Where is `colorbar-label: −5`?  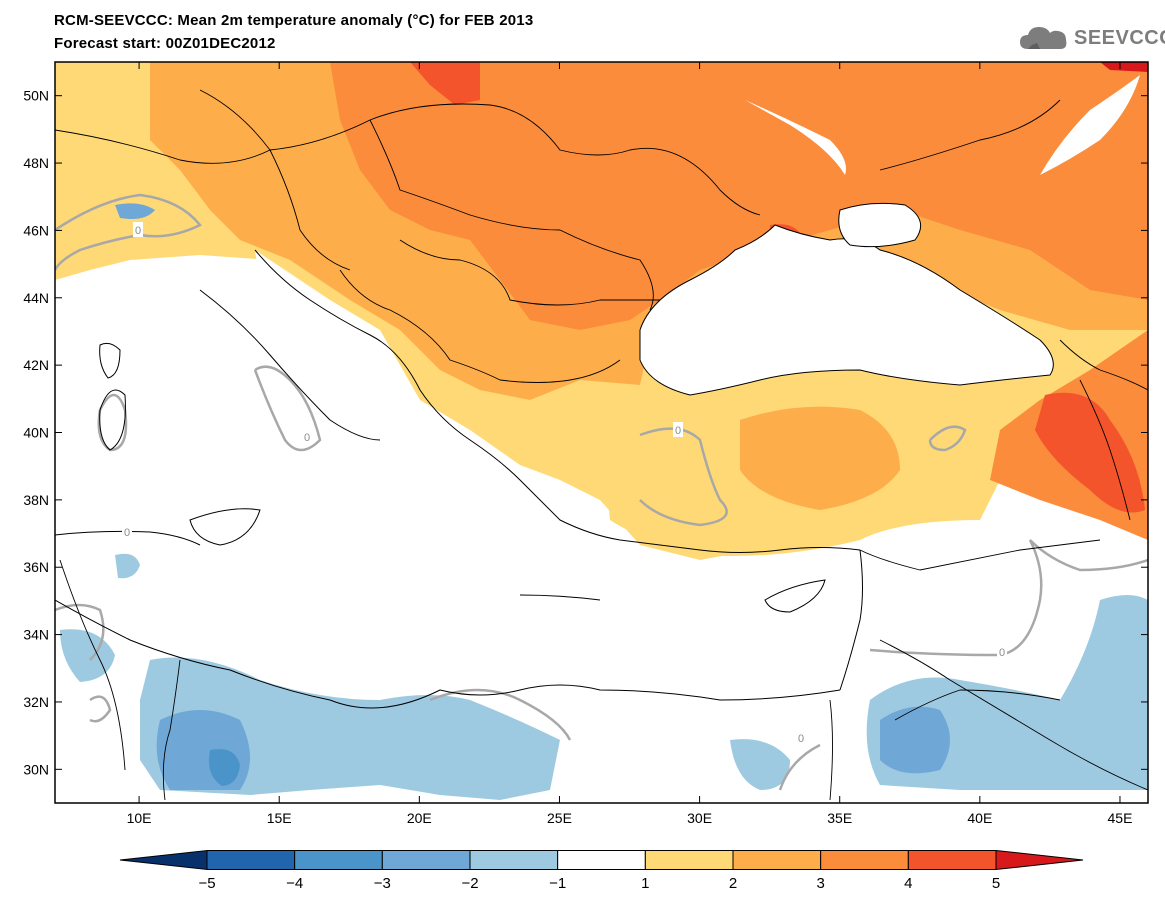
colorbar-label: −5 is located at coordinates (206, 883).